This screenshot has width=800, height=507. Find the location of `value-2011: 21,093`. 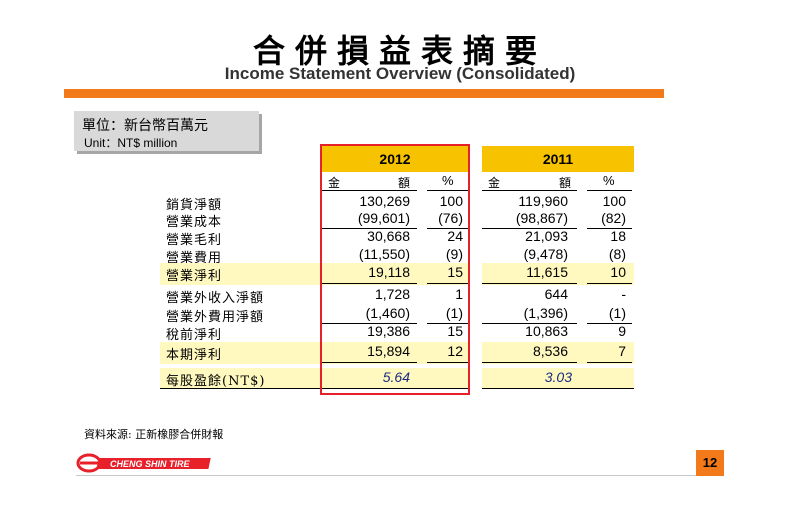

value-2011: 21,093 is located at coordinates (546, 236).